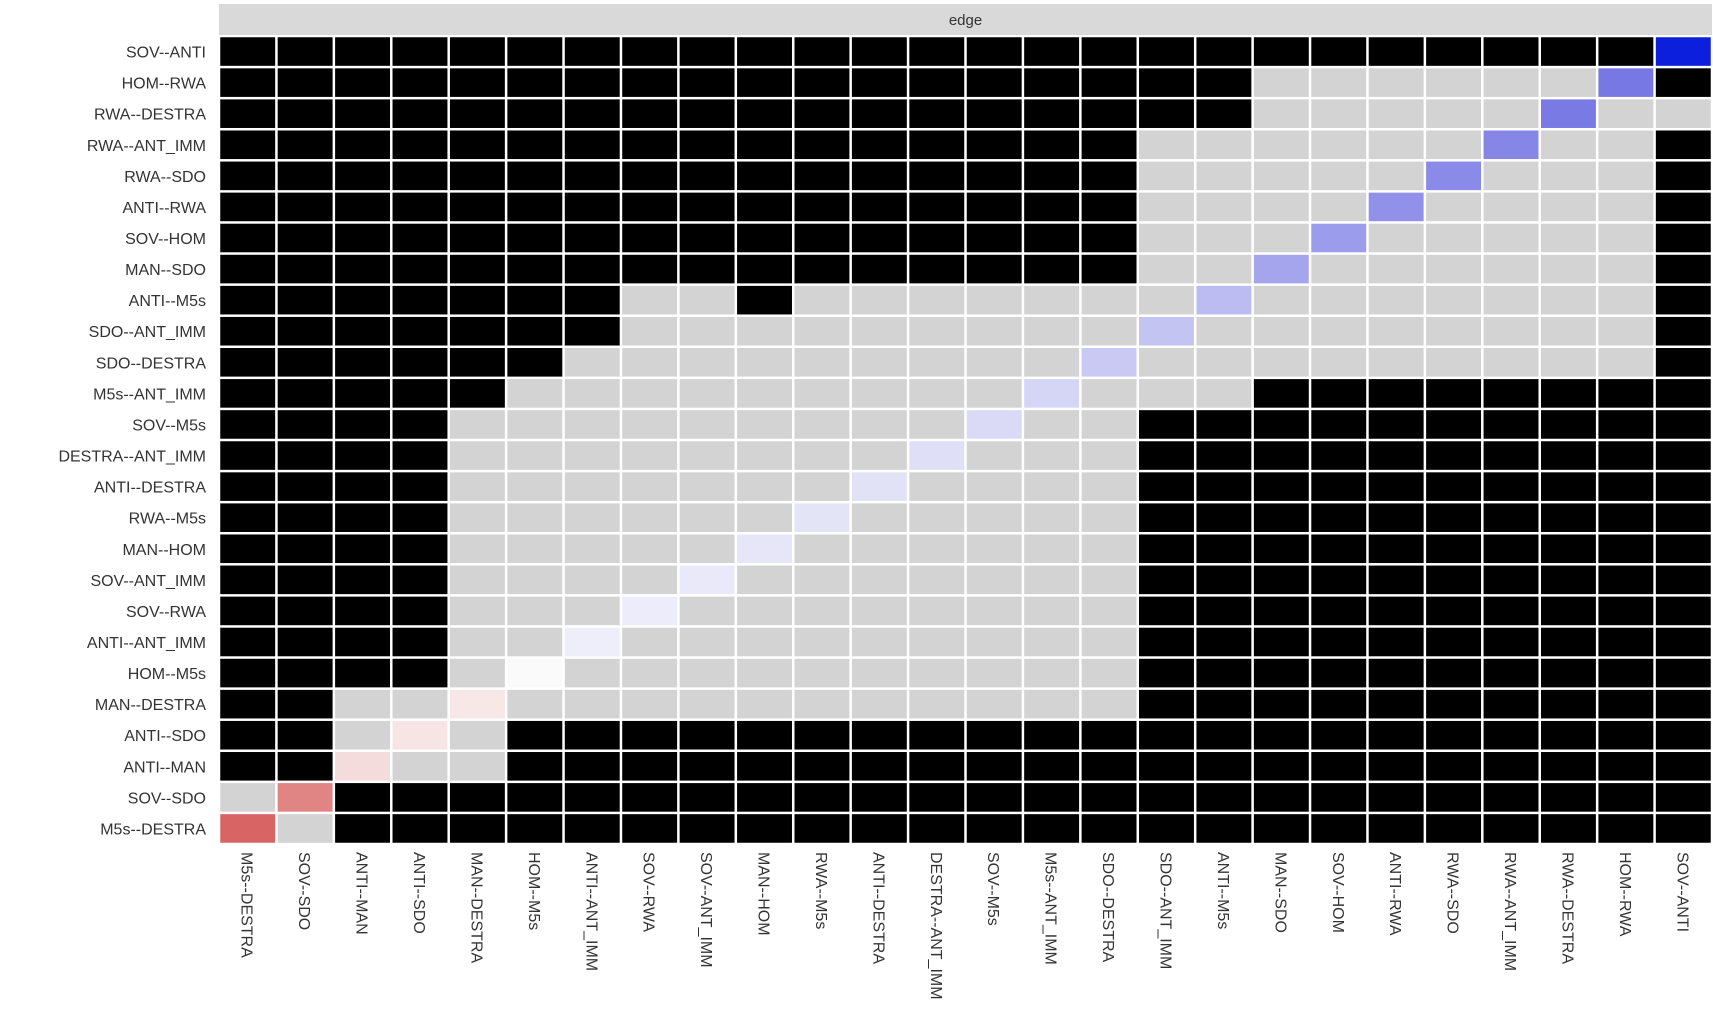 The width and height of the screenshot is (1713, 1009). Describe the element at coordinates (1394, 894) in the screenshot. I see `x-tick-label: ANTI--RWA` at that location.